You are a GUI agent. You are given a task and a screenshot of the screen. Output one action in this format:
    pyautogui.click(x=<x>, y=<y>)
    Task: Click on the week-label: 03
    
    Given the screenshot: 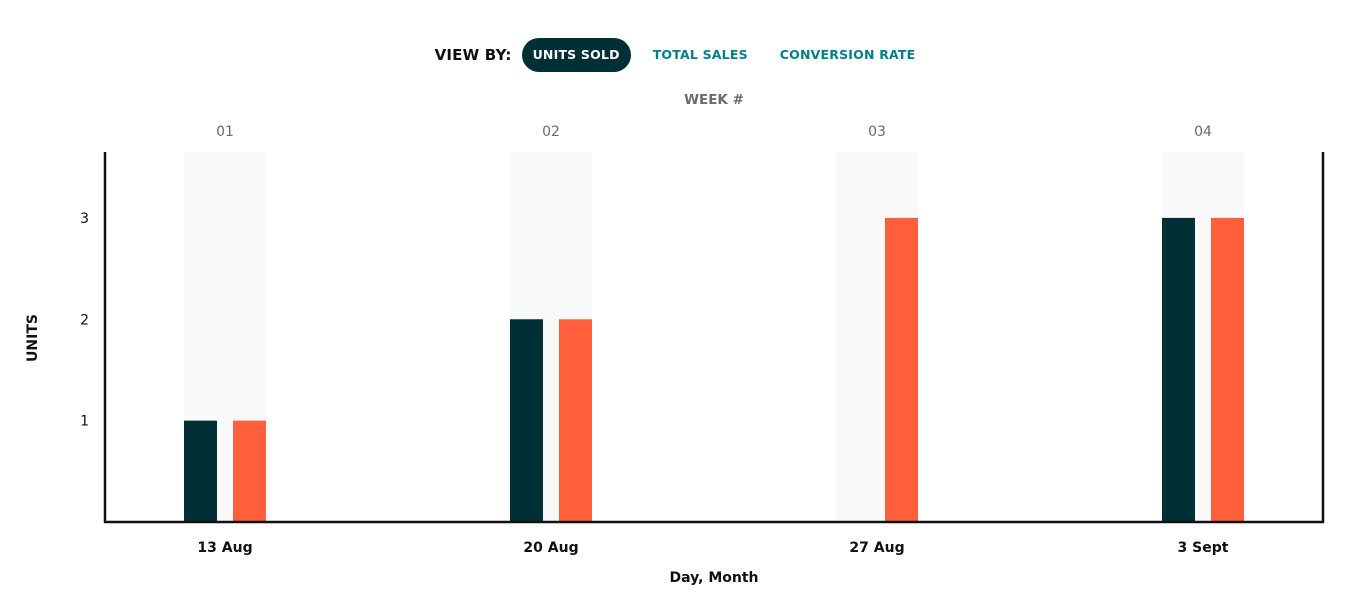 What is the action you would take?
    pyautogui.click(x=877, y=132)
    